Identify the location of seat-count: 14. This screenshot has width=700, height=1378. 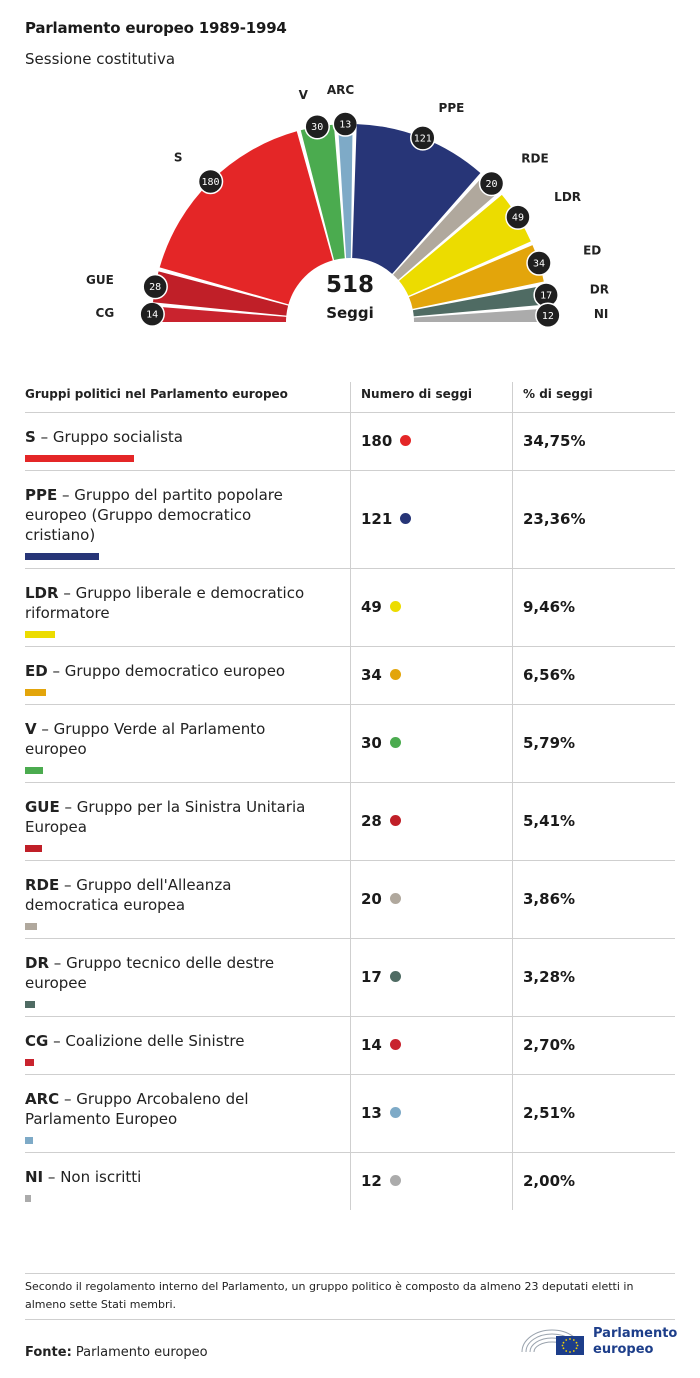
(381, 1045).